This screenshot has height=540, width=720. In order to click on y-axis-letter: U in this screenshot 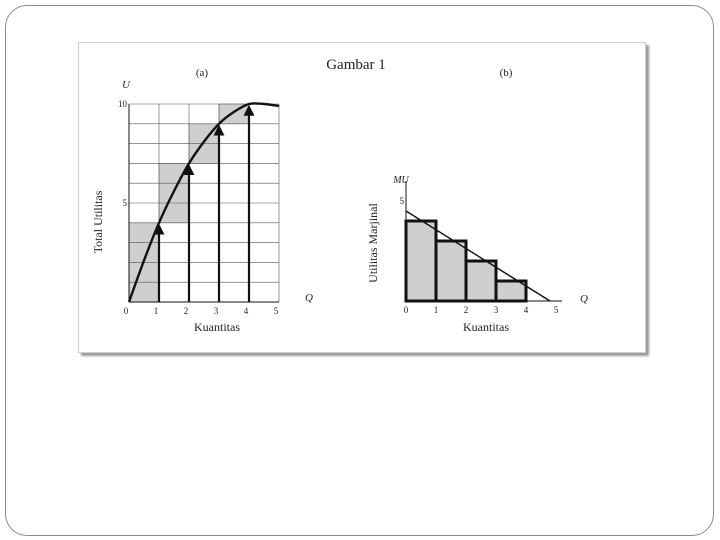, I will do `click(126, 85)`.